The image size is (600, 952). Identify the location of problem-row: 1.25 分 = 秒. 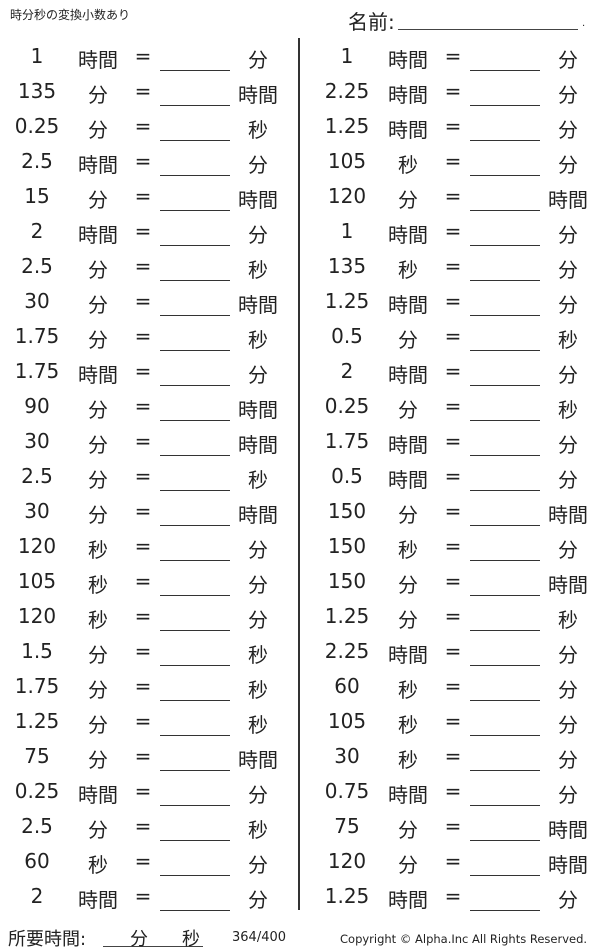
(455, 615).